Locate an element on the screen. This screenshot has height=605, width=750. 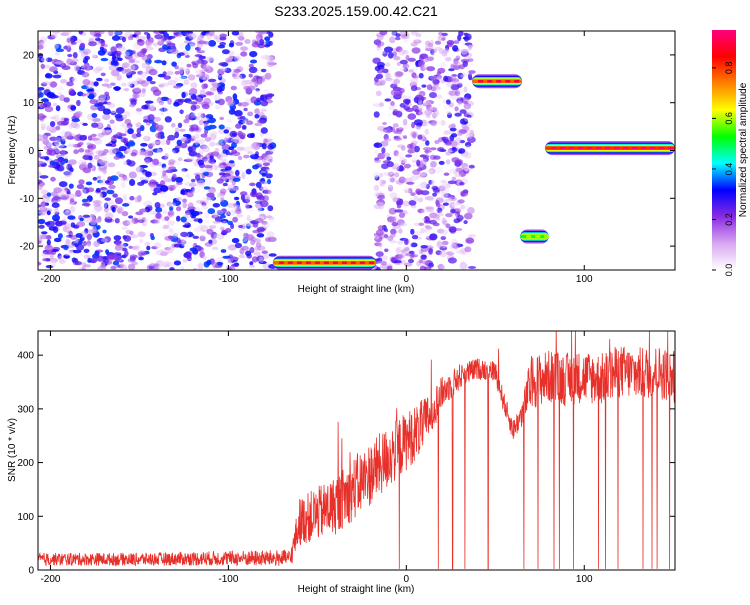
figure-title: S233.2025.159.00.42.C21 is located at coordinates (356, 11).